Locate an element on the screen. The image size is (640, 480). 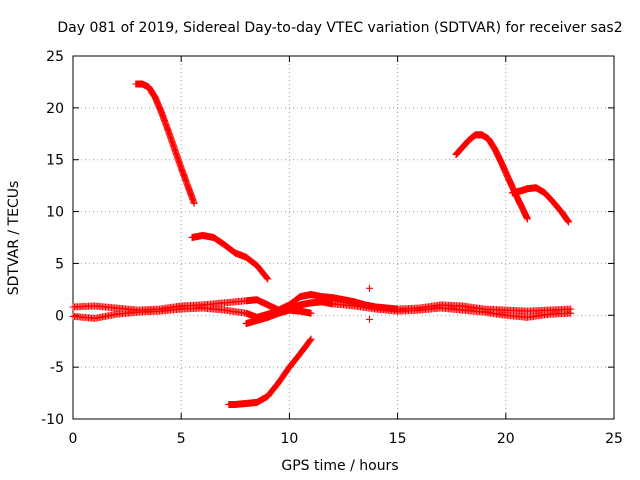
y-tick-label: 0 is located at coordinates (59, 316).